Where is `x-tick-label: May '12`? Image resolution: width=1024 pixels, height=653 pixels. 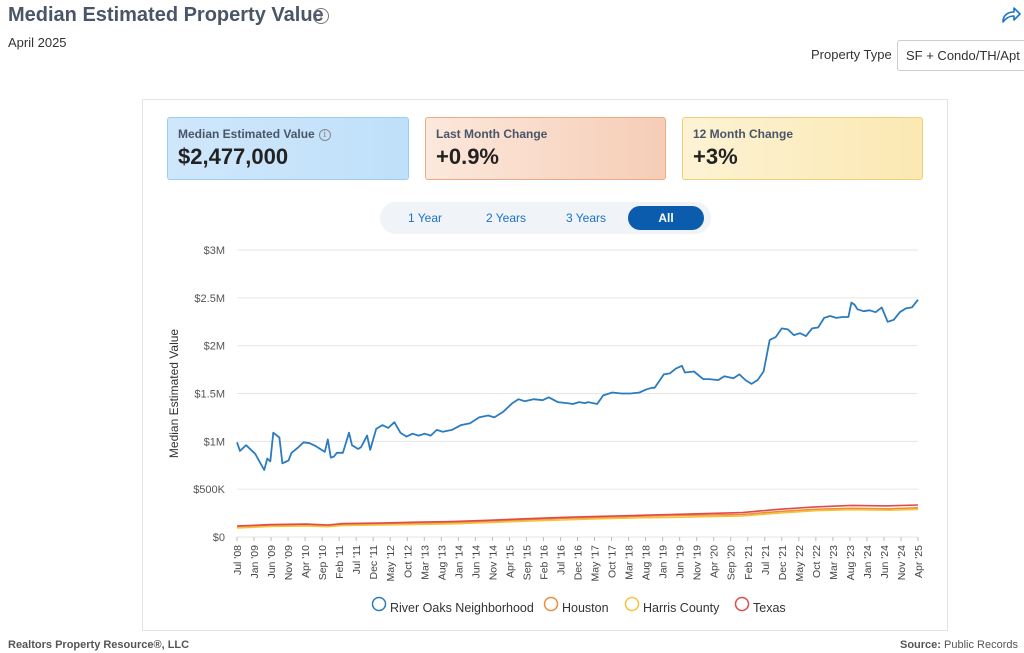
x-tick-label: May '12 is located at coordinates (391, 563).